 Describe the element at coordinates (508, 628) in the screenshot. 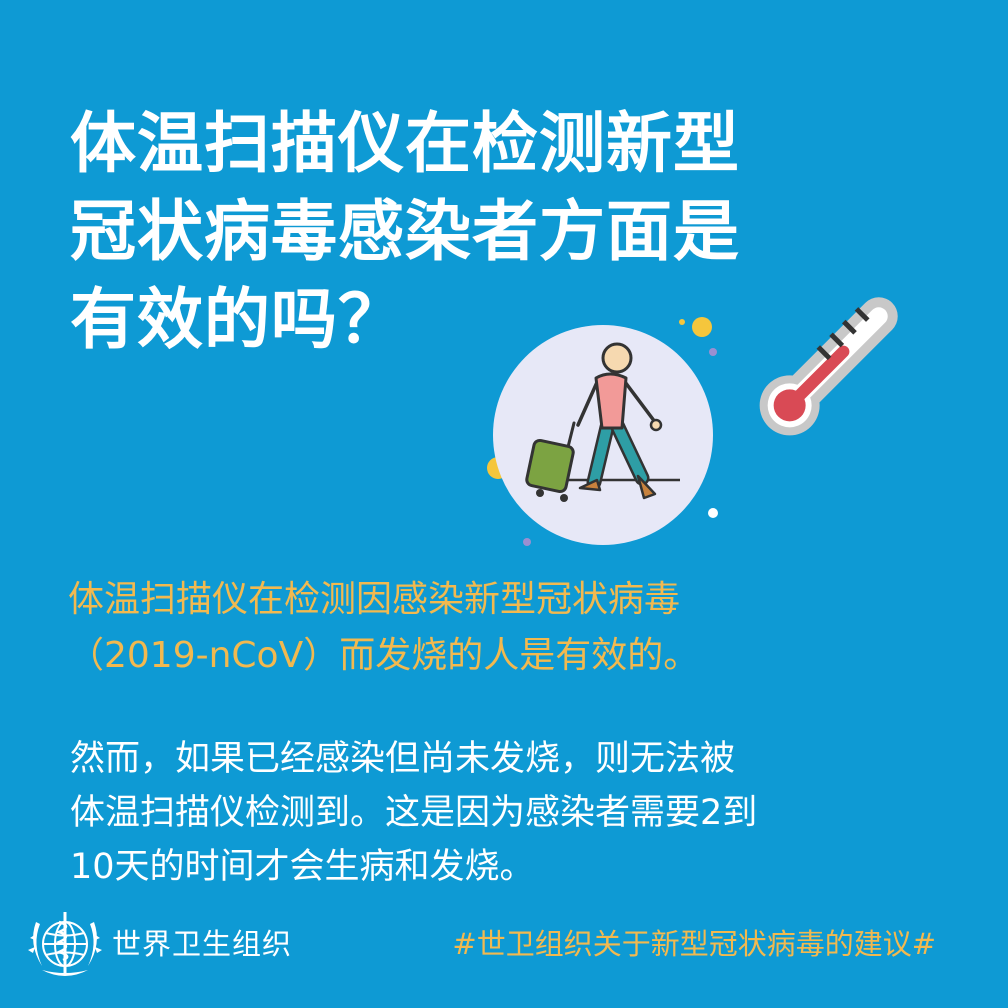

I see `key-answer-text: 体温扫描仪在检测因感染新型冠状病毒 （2019-nCoV）而发烧的人是有效的。` at that location.